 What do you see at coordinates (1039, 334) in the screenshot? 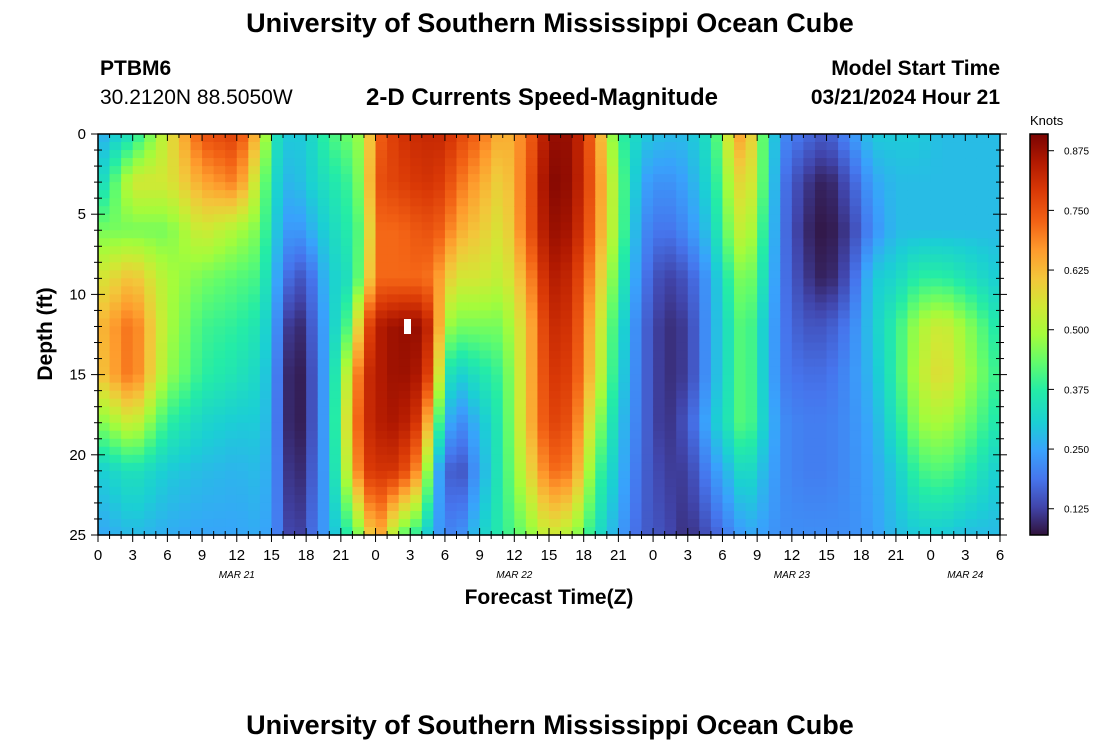
I see `colorbar` at bounding box center [1039, 334].